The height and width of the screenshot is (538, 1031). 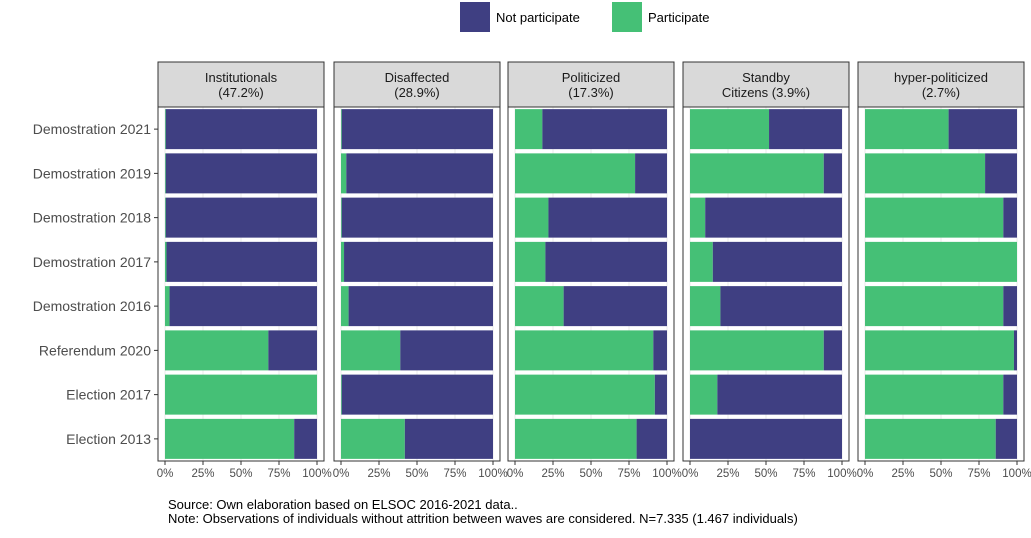 I want to click on facet-strip, so click(x=591, y=84).